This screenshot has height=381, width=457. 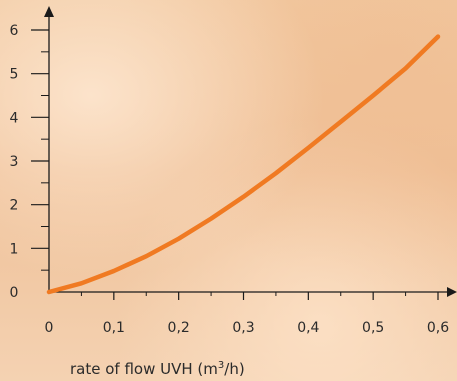 What do you see at coordinates (243, 328) in the screenshot?
I see `x-tick-label: 0,3` at bounding box center [243, 328].